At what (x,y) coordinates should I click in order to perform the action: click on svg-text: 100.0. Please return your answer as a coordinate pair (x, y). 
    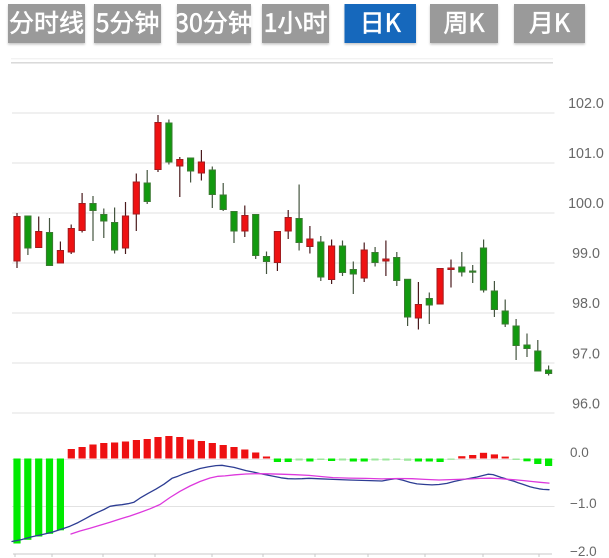
    Looking at the image, I should click on (586, 204).